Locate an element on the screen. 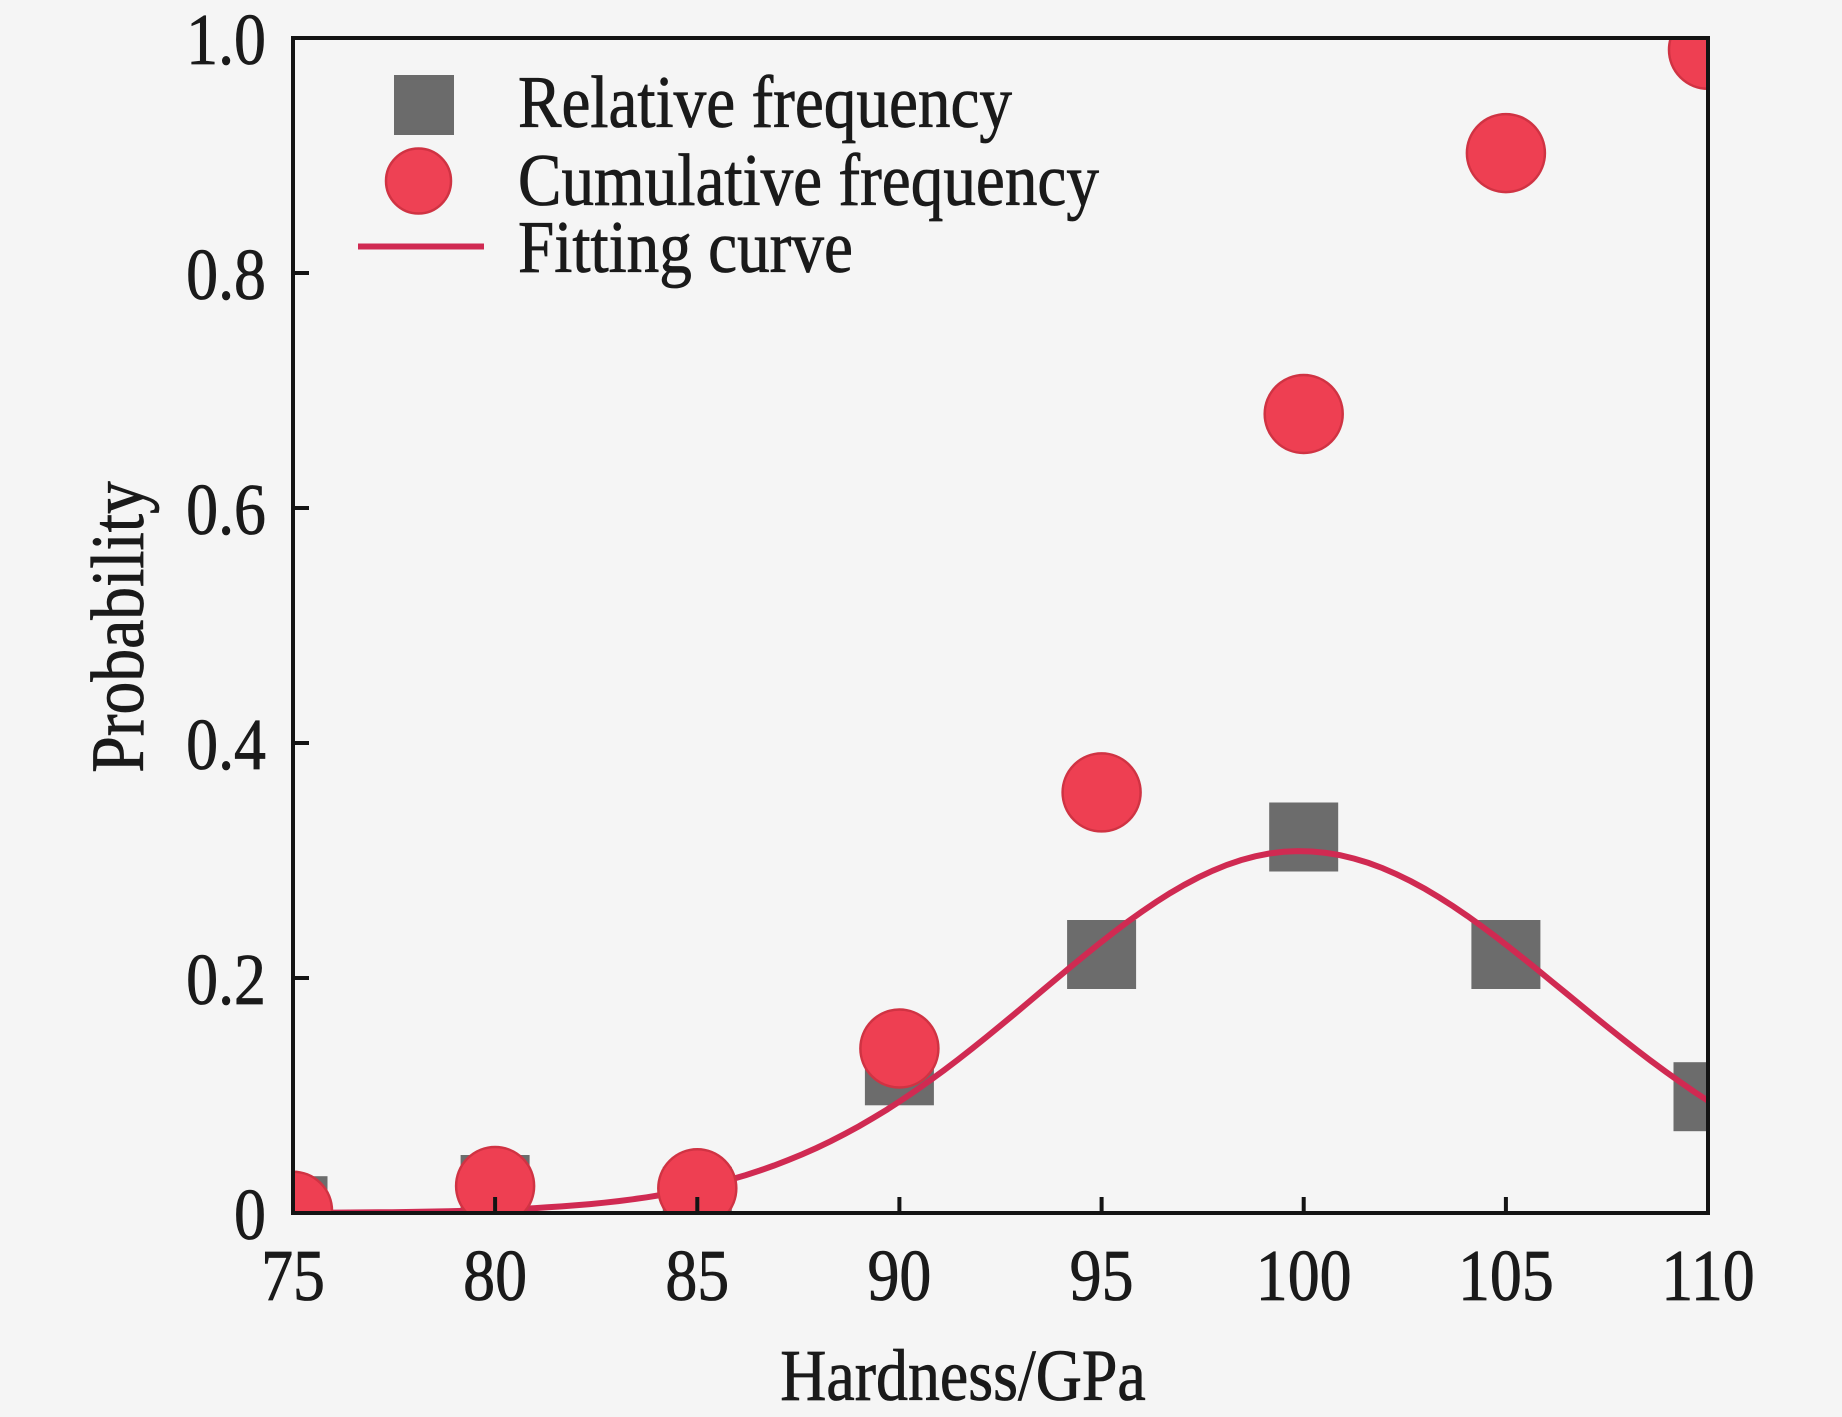 This screenshot has width=1842, height=1417. svg-text: 75 is located at coordinates (293, 1275).